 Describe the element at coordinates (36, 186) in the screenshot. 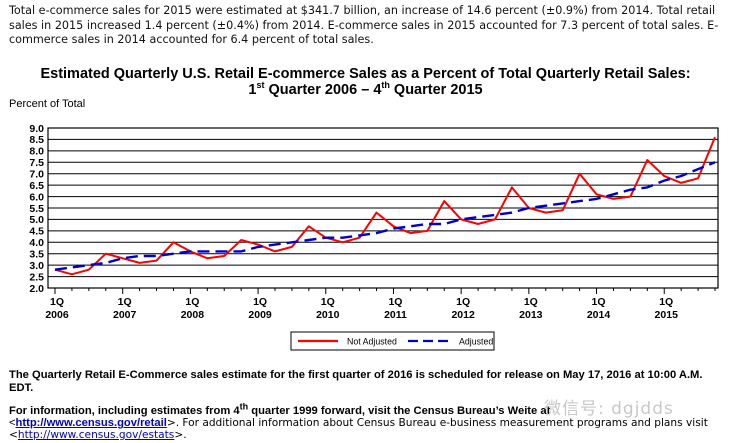

I see `y-tick-label: 6.5` at that location.